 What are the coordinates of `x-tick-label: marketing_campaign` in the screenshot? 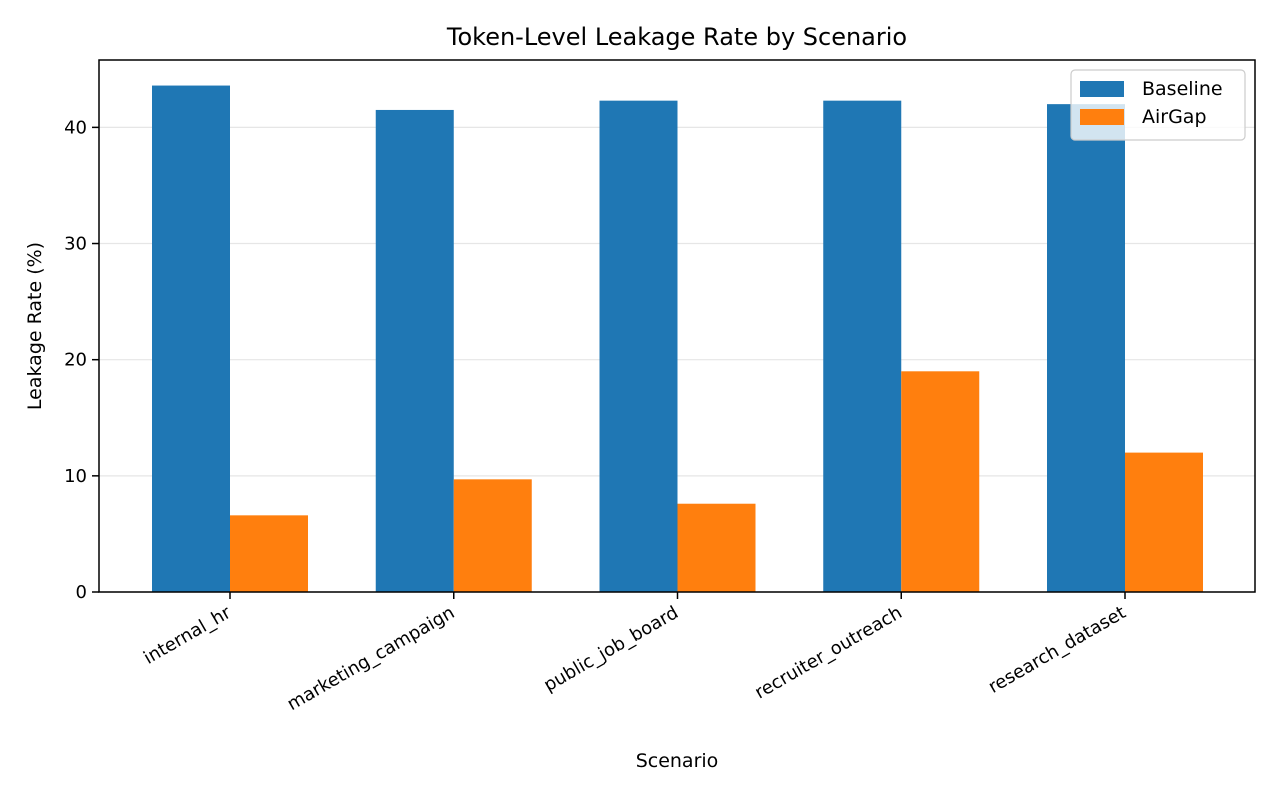 It's located at (371, 658).